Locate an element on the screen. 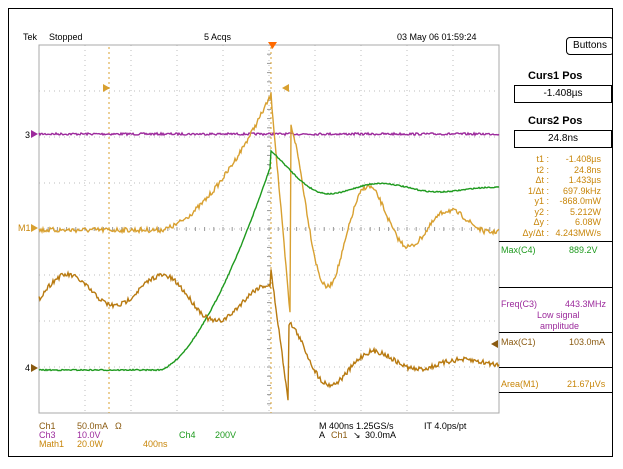 This screenshot has height=469, width=623. readout-row: t1 : -1.408µs is located at coordinates (553, 159).